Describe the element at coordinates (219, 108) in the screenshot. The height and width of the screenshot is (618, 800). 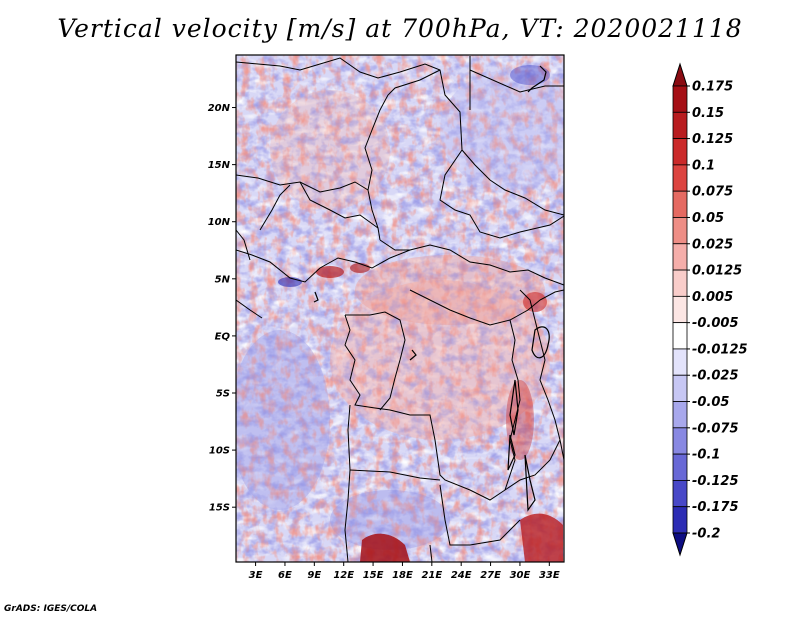
I see `lat-tick-label: 20N` at that location.